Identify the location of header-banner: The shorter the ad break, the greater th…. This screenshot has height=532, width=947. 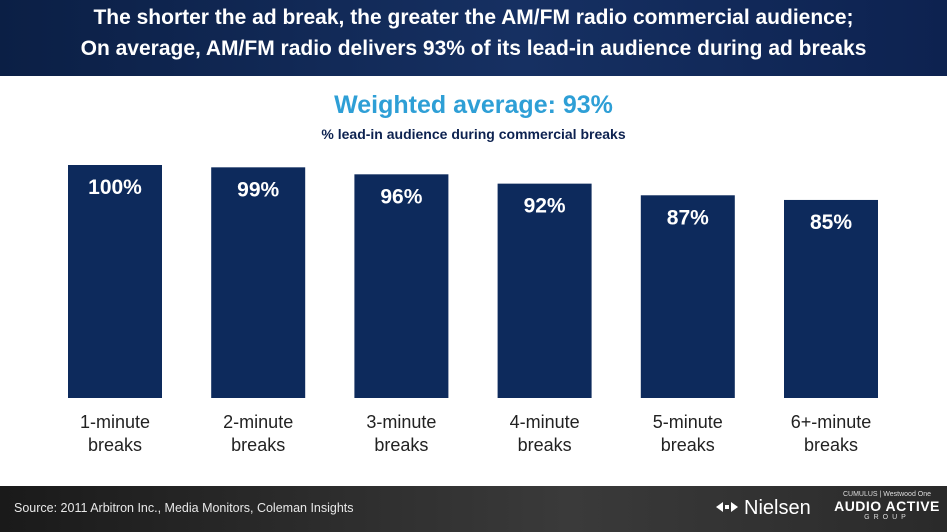
(473, 38).